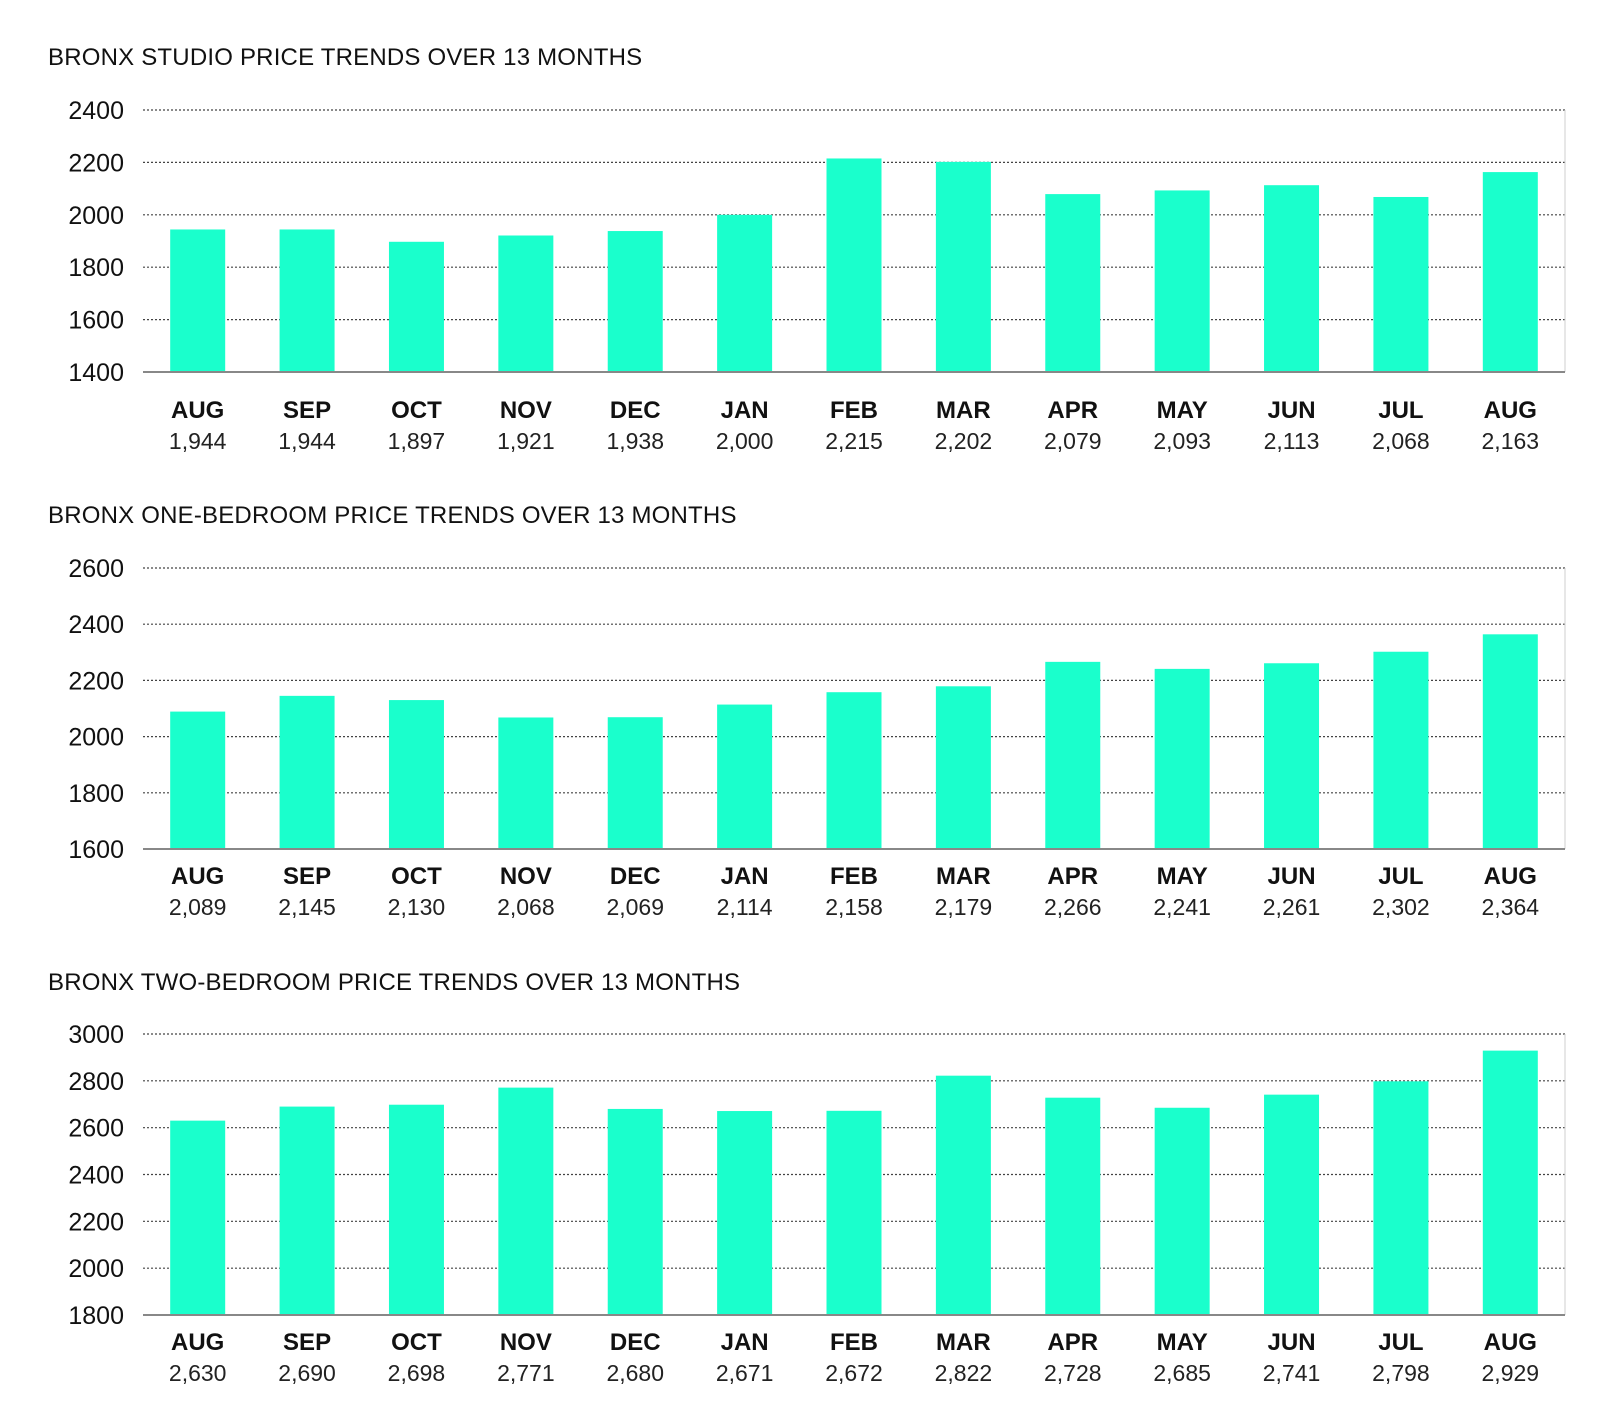  What do you see at coordinates (745, 907) in the screenshot?
I see `data-value-label: 2,114` at bounding box center [745, 907].